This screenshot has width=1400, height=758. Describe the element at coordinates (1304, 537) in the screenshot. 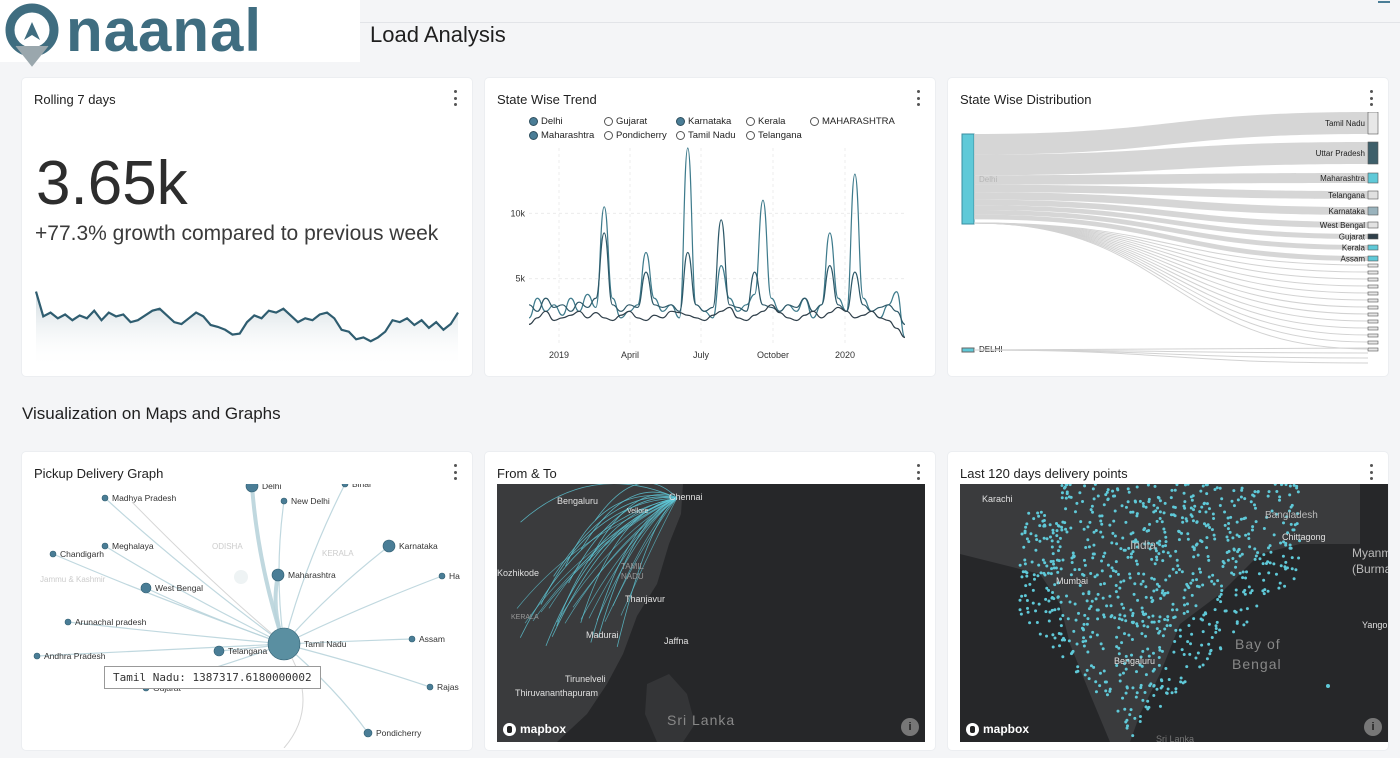

I see `map-label: Chittagong` at that location.